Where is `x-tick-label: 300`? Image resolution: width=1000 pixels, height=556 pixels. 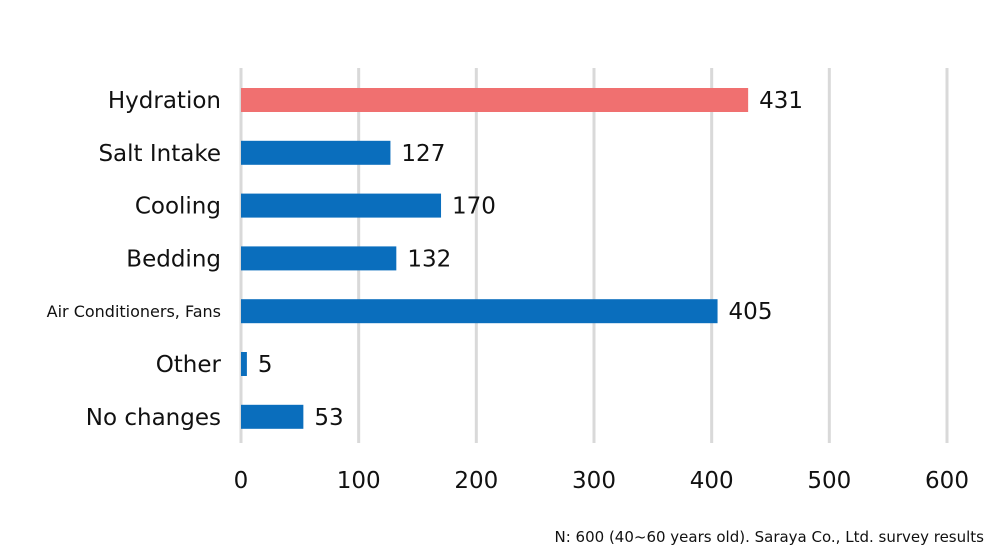 x-tick-label: 300 is located at coordinates (594, 481).